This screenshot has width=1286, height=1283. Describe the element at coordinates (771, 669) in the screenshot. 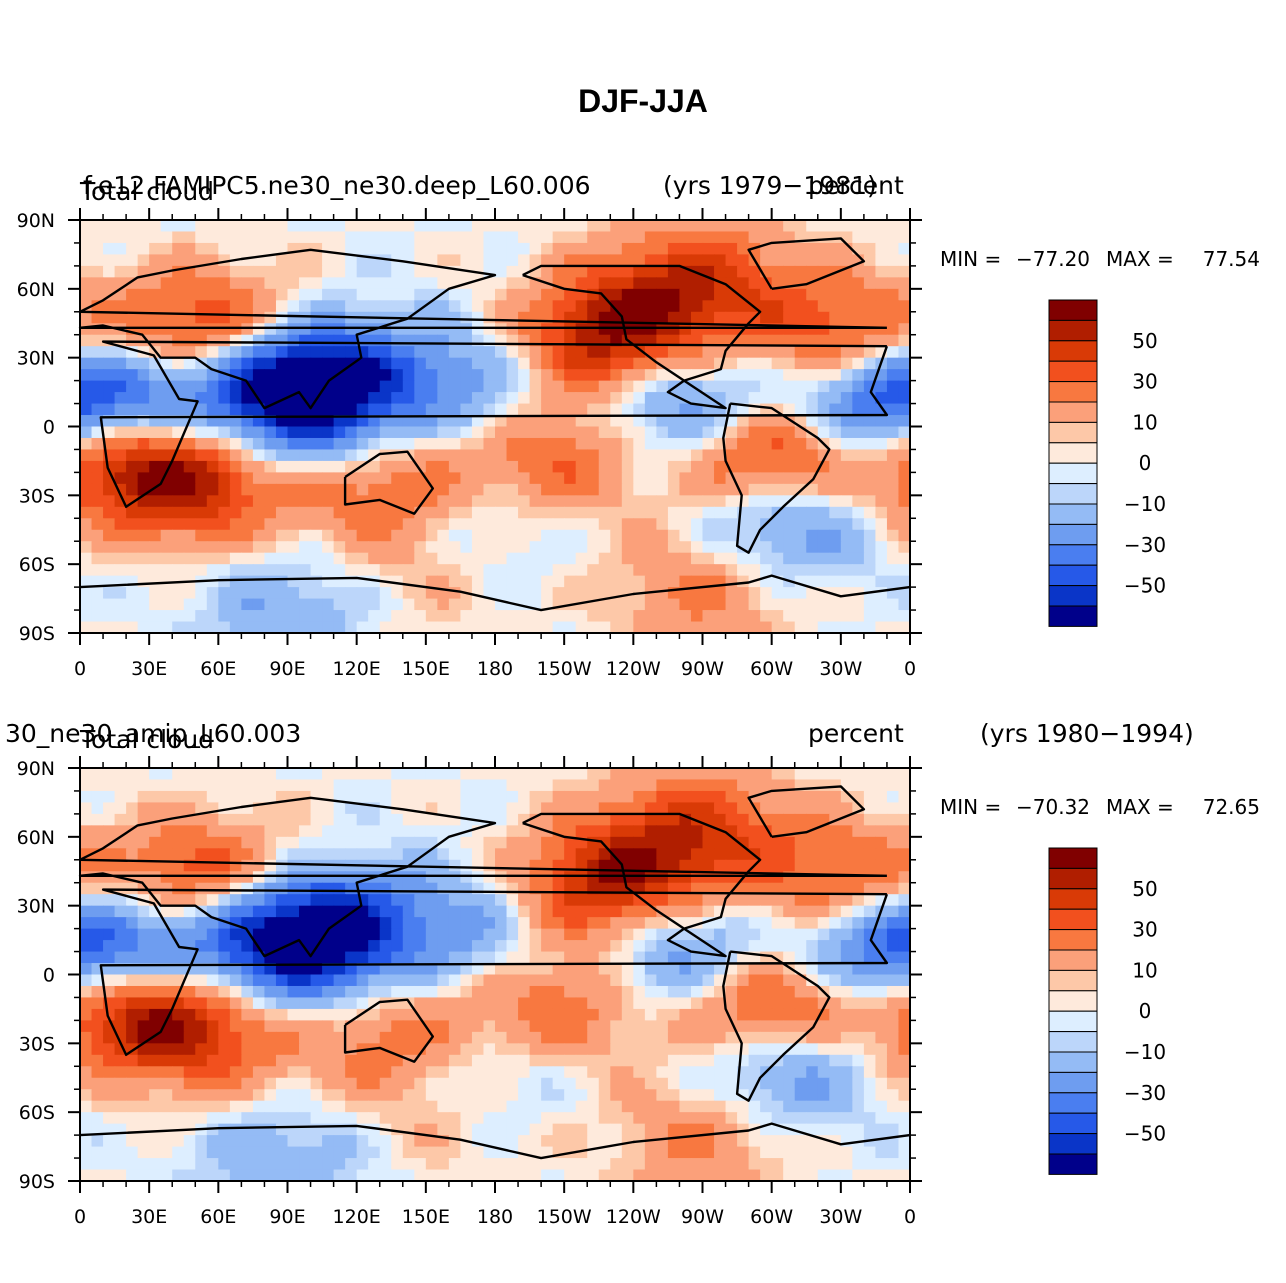

I see `lon-tick-label: 60W` at that location.